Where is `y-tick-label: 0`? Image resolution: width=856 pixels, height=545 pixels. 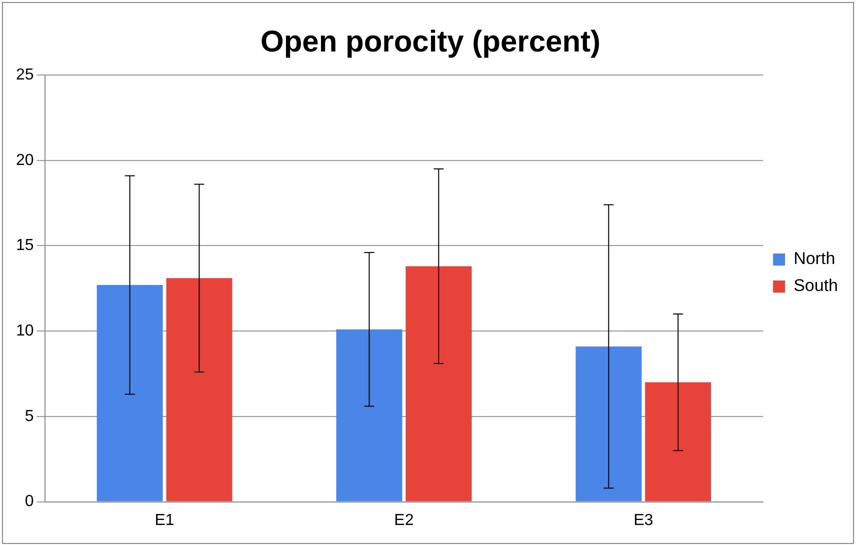 y-tick-label: 0 is located at coordinates (29, 501).